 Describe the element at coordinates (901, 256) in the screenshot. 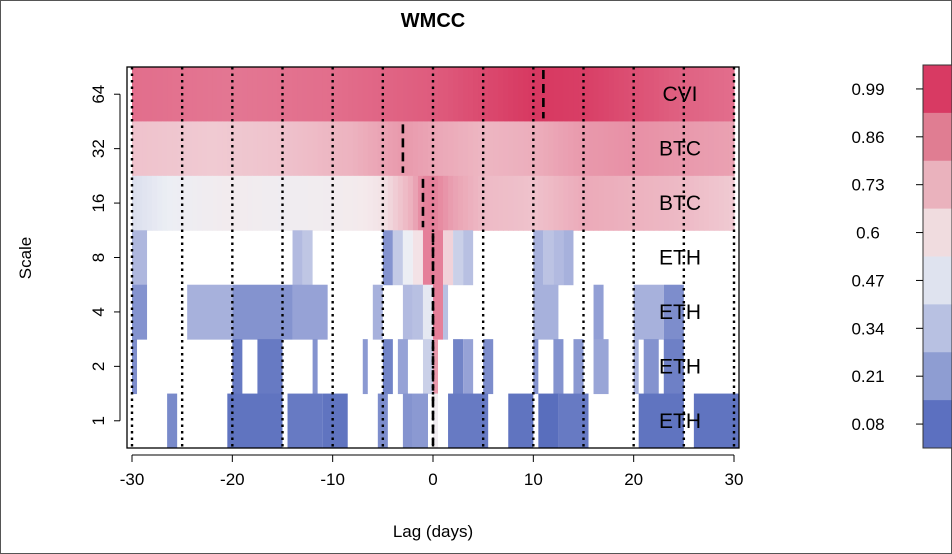

I see `colorbar: 0.99 0.86 0.73 0.6 0.47 0.34 0.21 0.08` at that location.